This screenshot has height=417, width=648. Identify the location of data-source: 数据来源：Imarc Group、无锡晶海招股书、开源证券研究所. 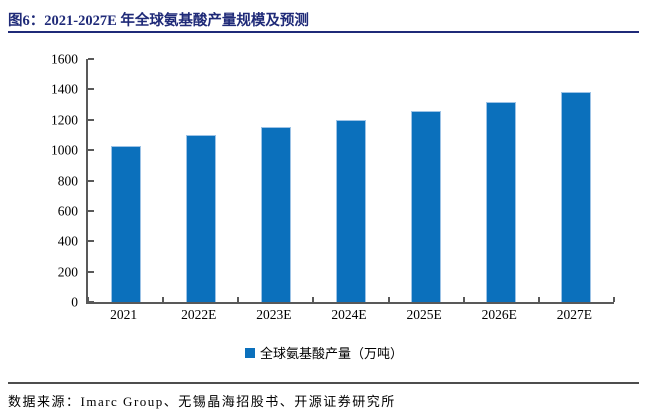
(202, 401).